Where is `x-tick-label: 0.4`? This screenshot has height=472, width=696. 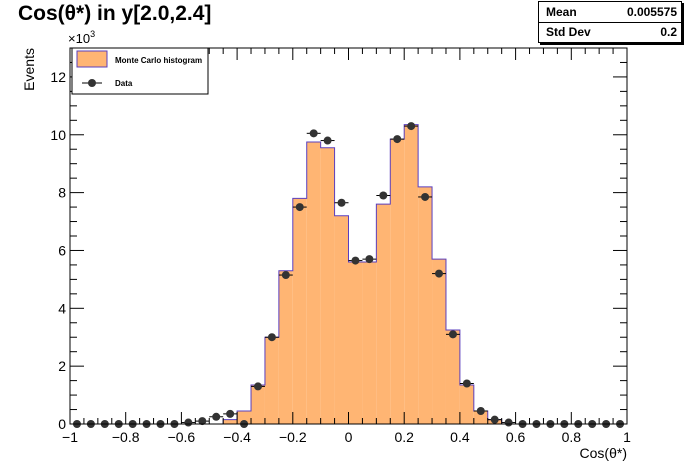
x-tick-label: 0.4 is located at coordinates (460, 437).